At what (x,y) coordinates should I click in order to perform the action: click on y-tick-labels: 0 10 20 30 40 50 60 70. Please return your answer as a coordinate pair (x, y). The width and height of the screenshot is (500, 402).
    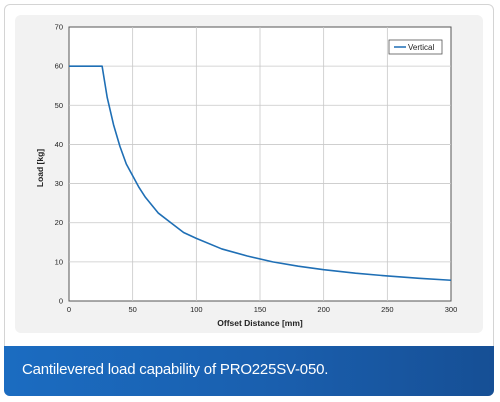
    Looking at the image, I should click on (59, 164).